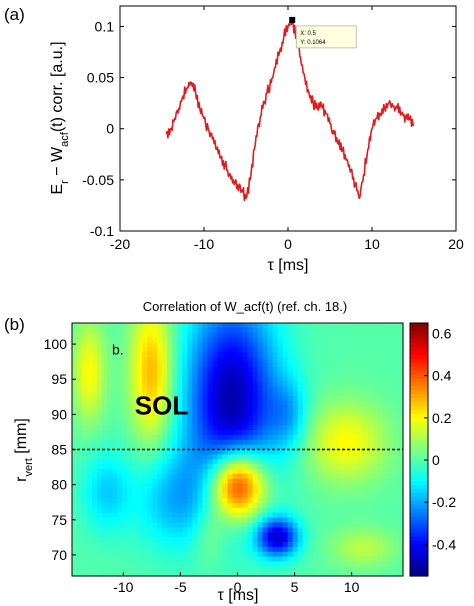 The height and width of the screenshot is (606, 474). Describe the element at coordinates (162, 405) in the screenshot. I see `panel-b-annotation-sol: SOL` at that location.